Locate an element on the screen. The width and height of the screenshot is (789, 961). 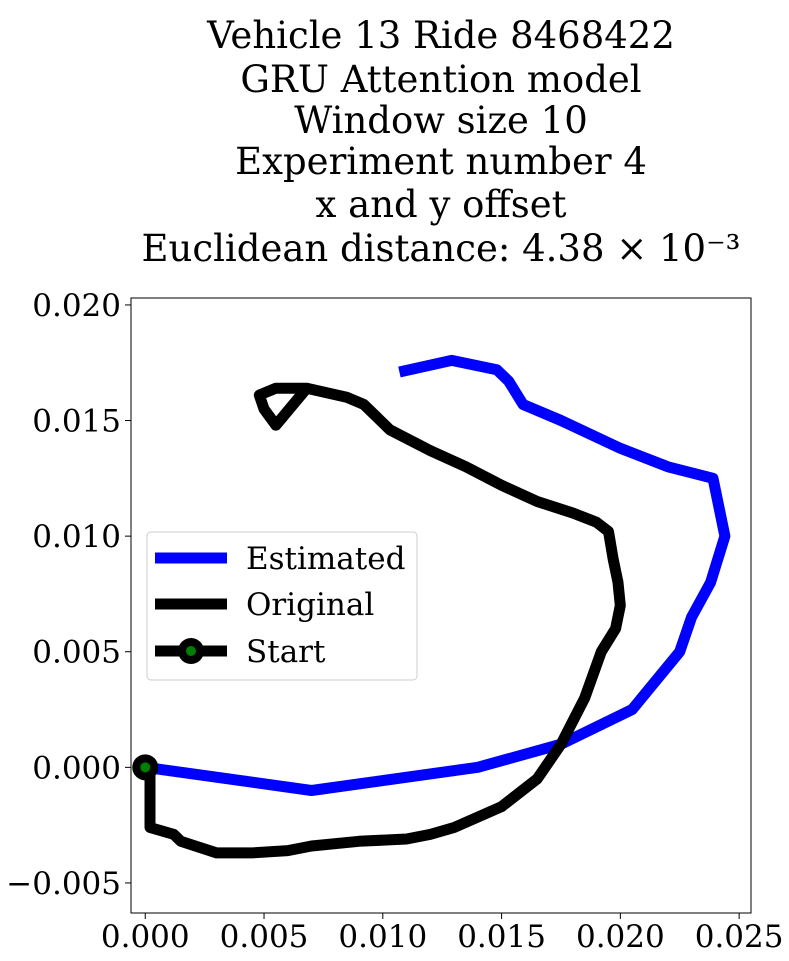
legend-label-original: Original is located at coordinates (310, 605).